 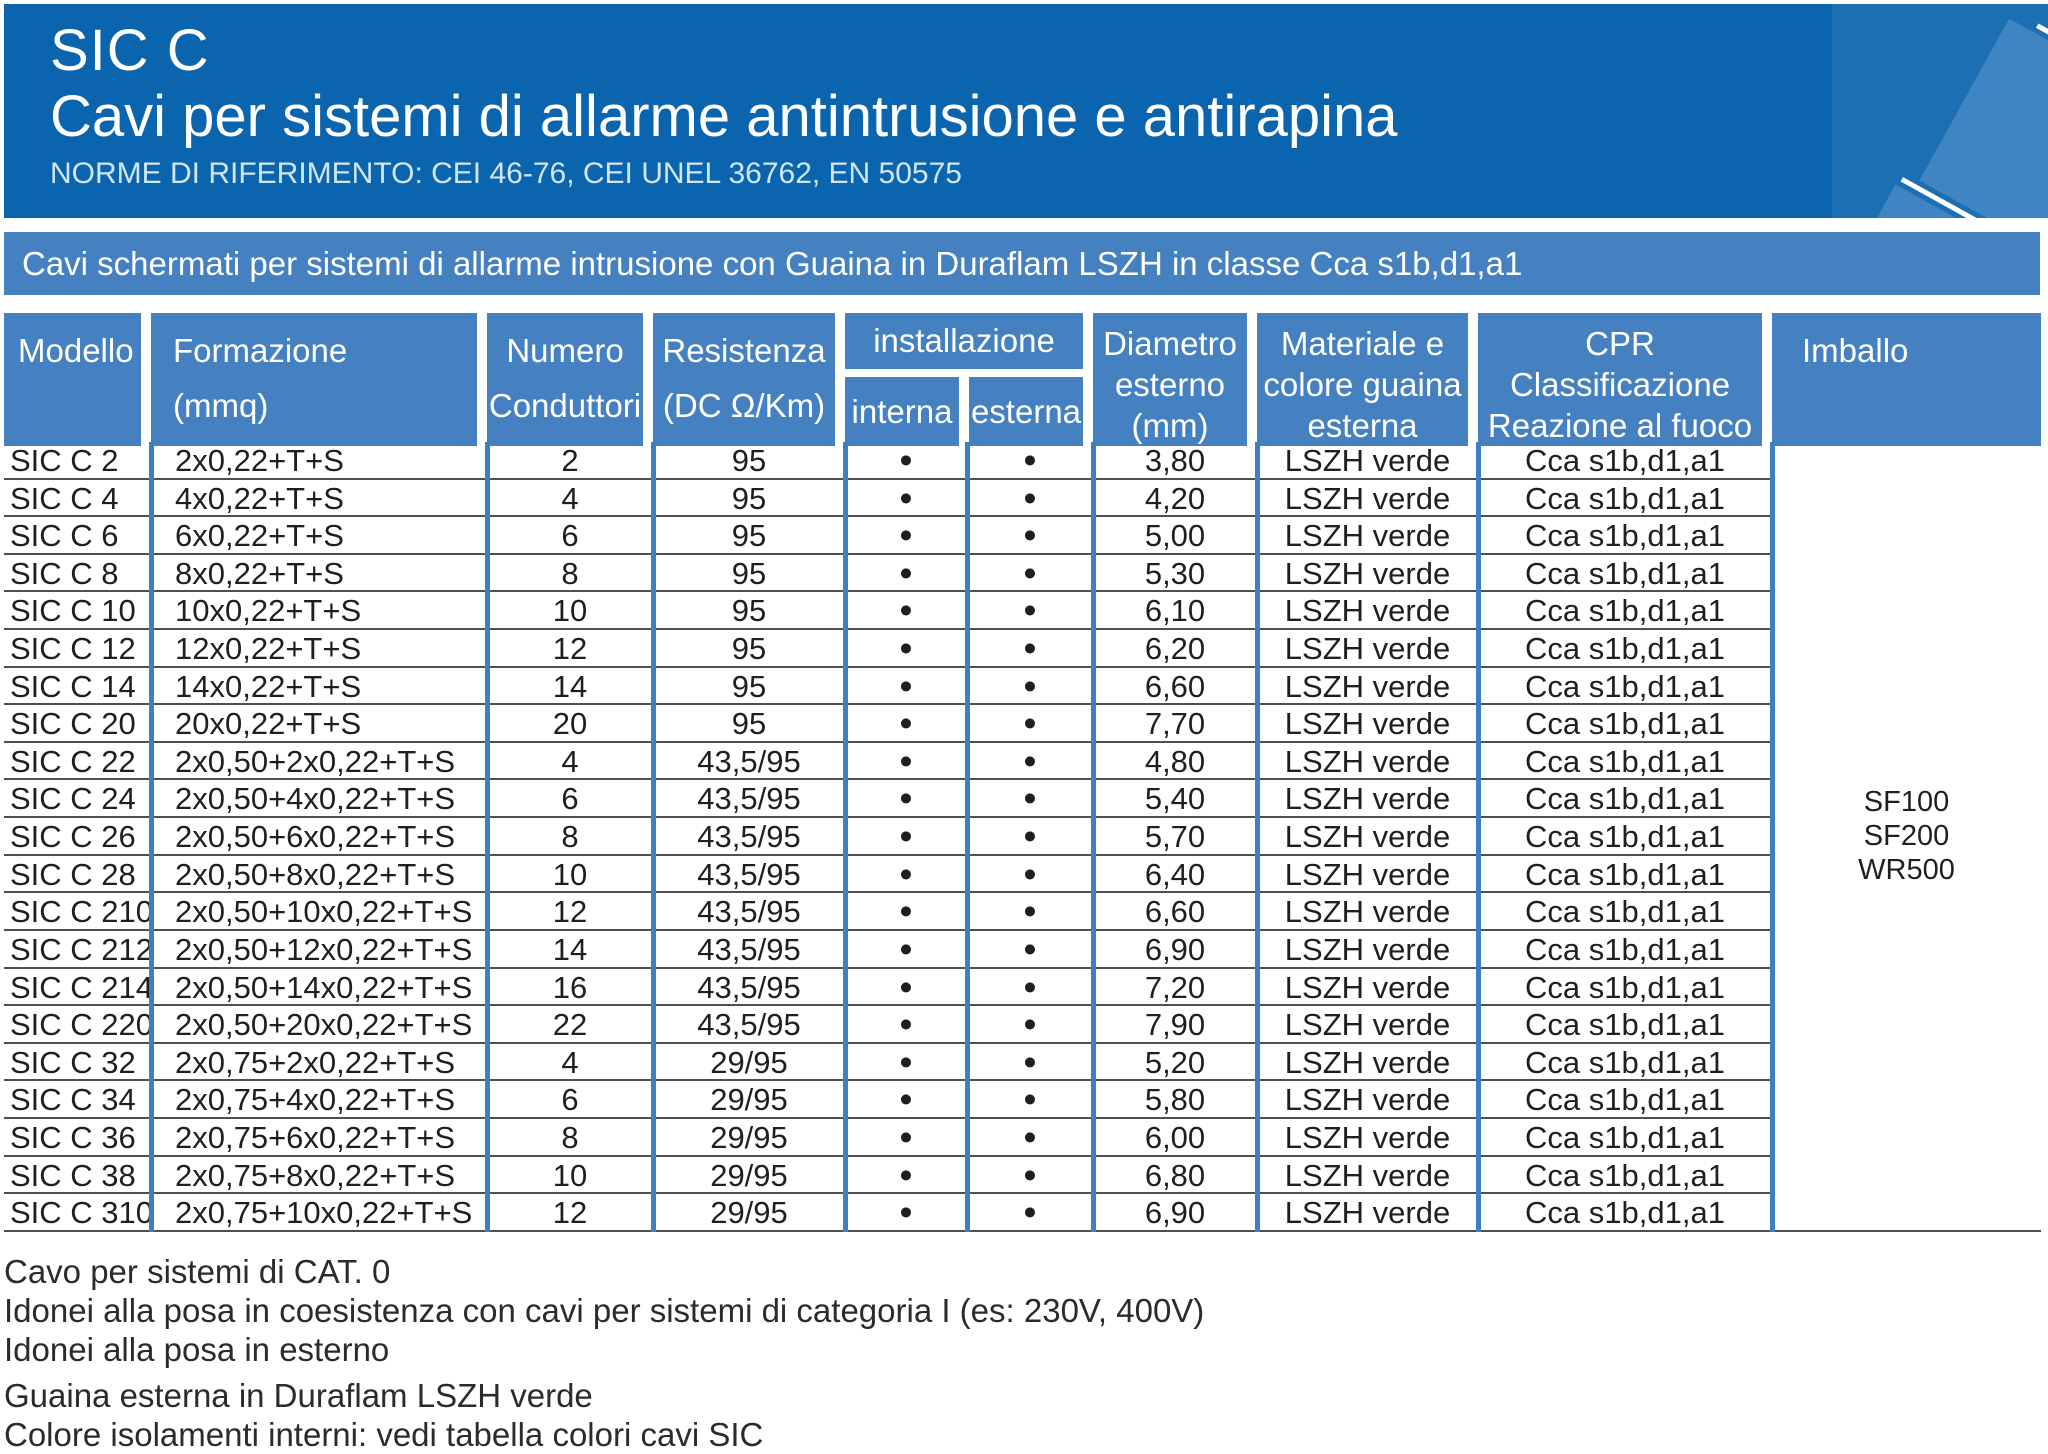 What do you see at coordinates (77, 649) in the screenshot?
I see `cell-modello: SIC C 12` at bounding box center [77, 649].